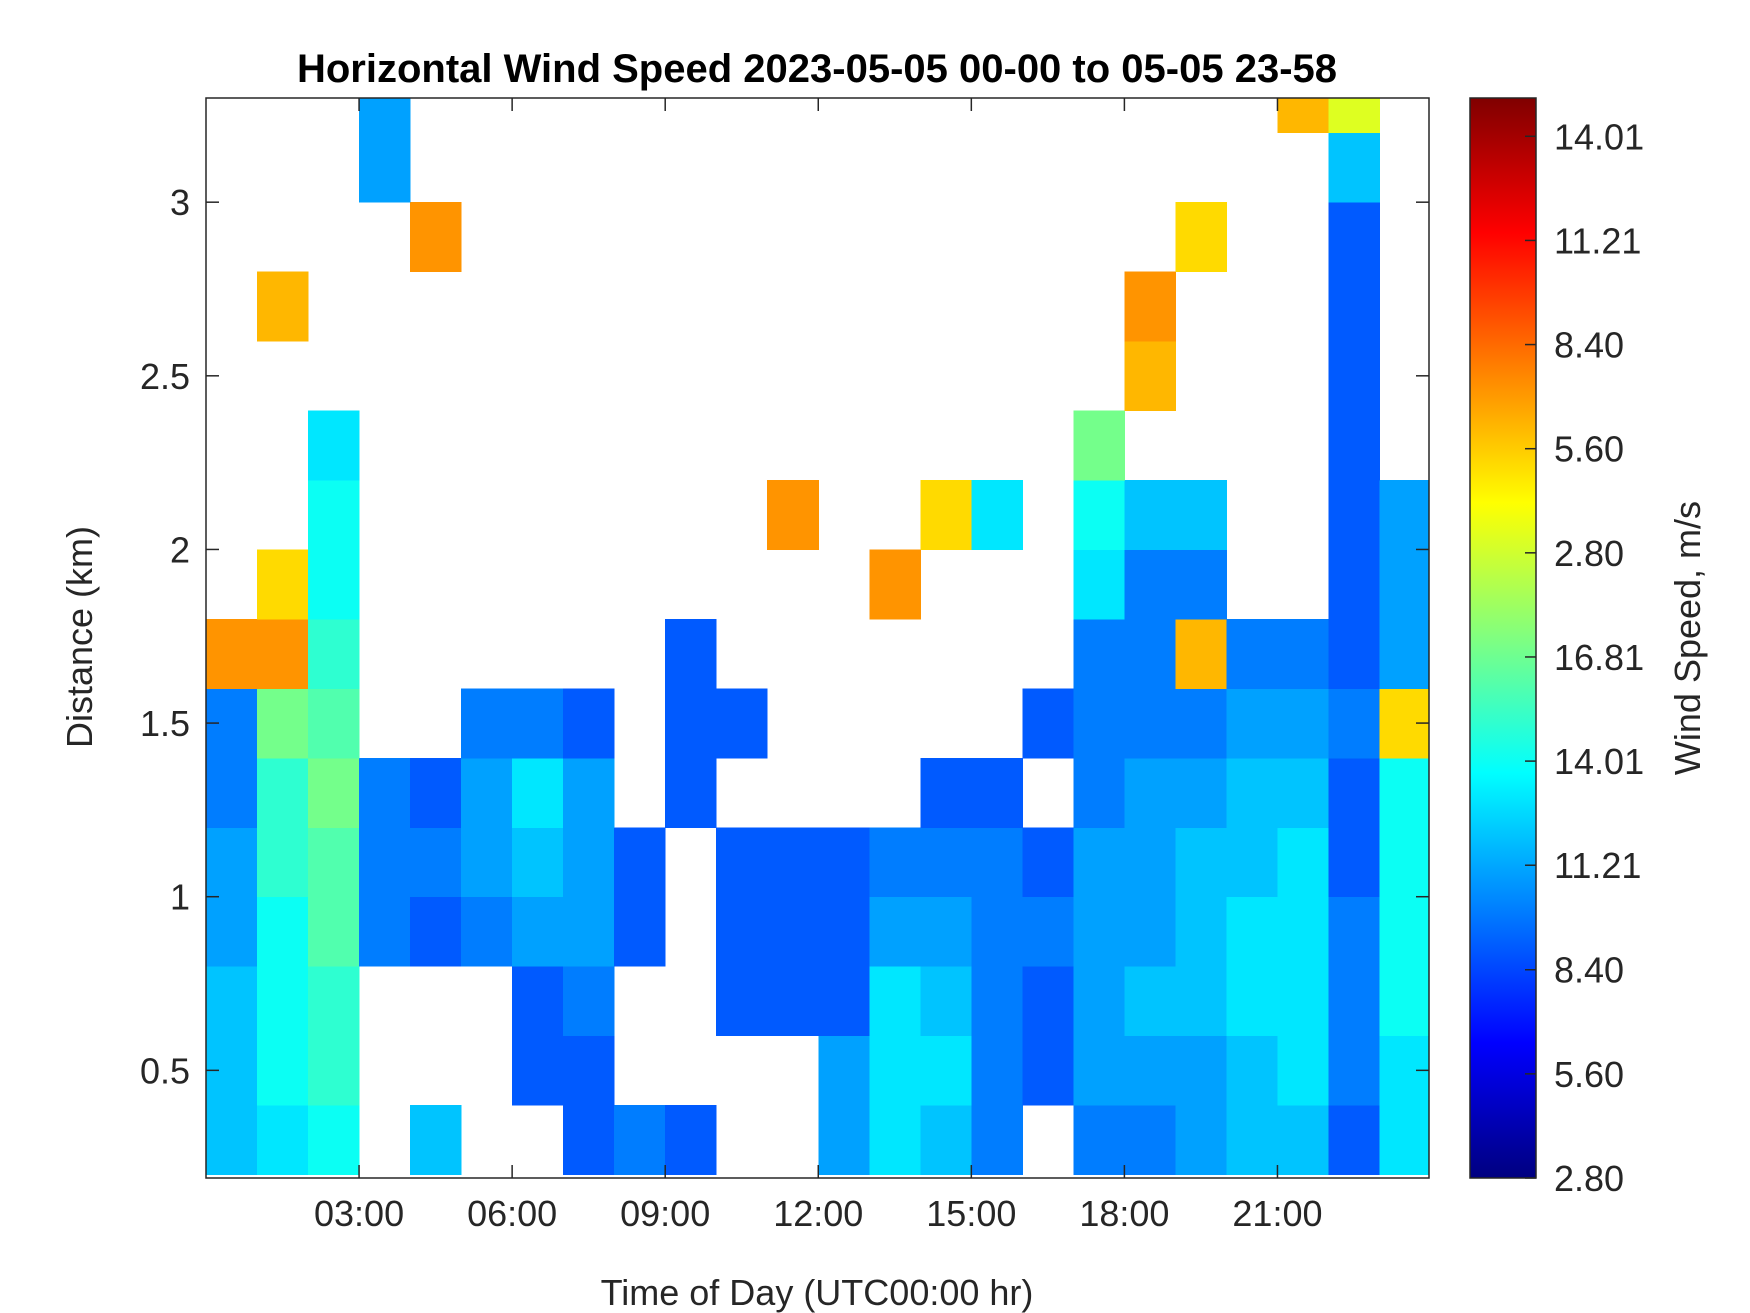 This screenshot has height=1313, width=1750. What do you see at coordinates (79, 637) in the screenshot?
I see `y-axis-label: Distance (km)` at bounding box center [79, 637].